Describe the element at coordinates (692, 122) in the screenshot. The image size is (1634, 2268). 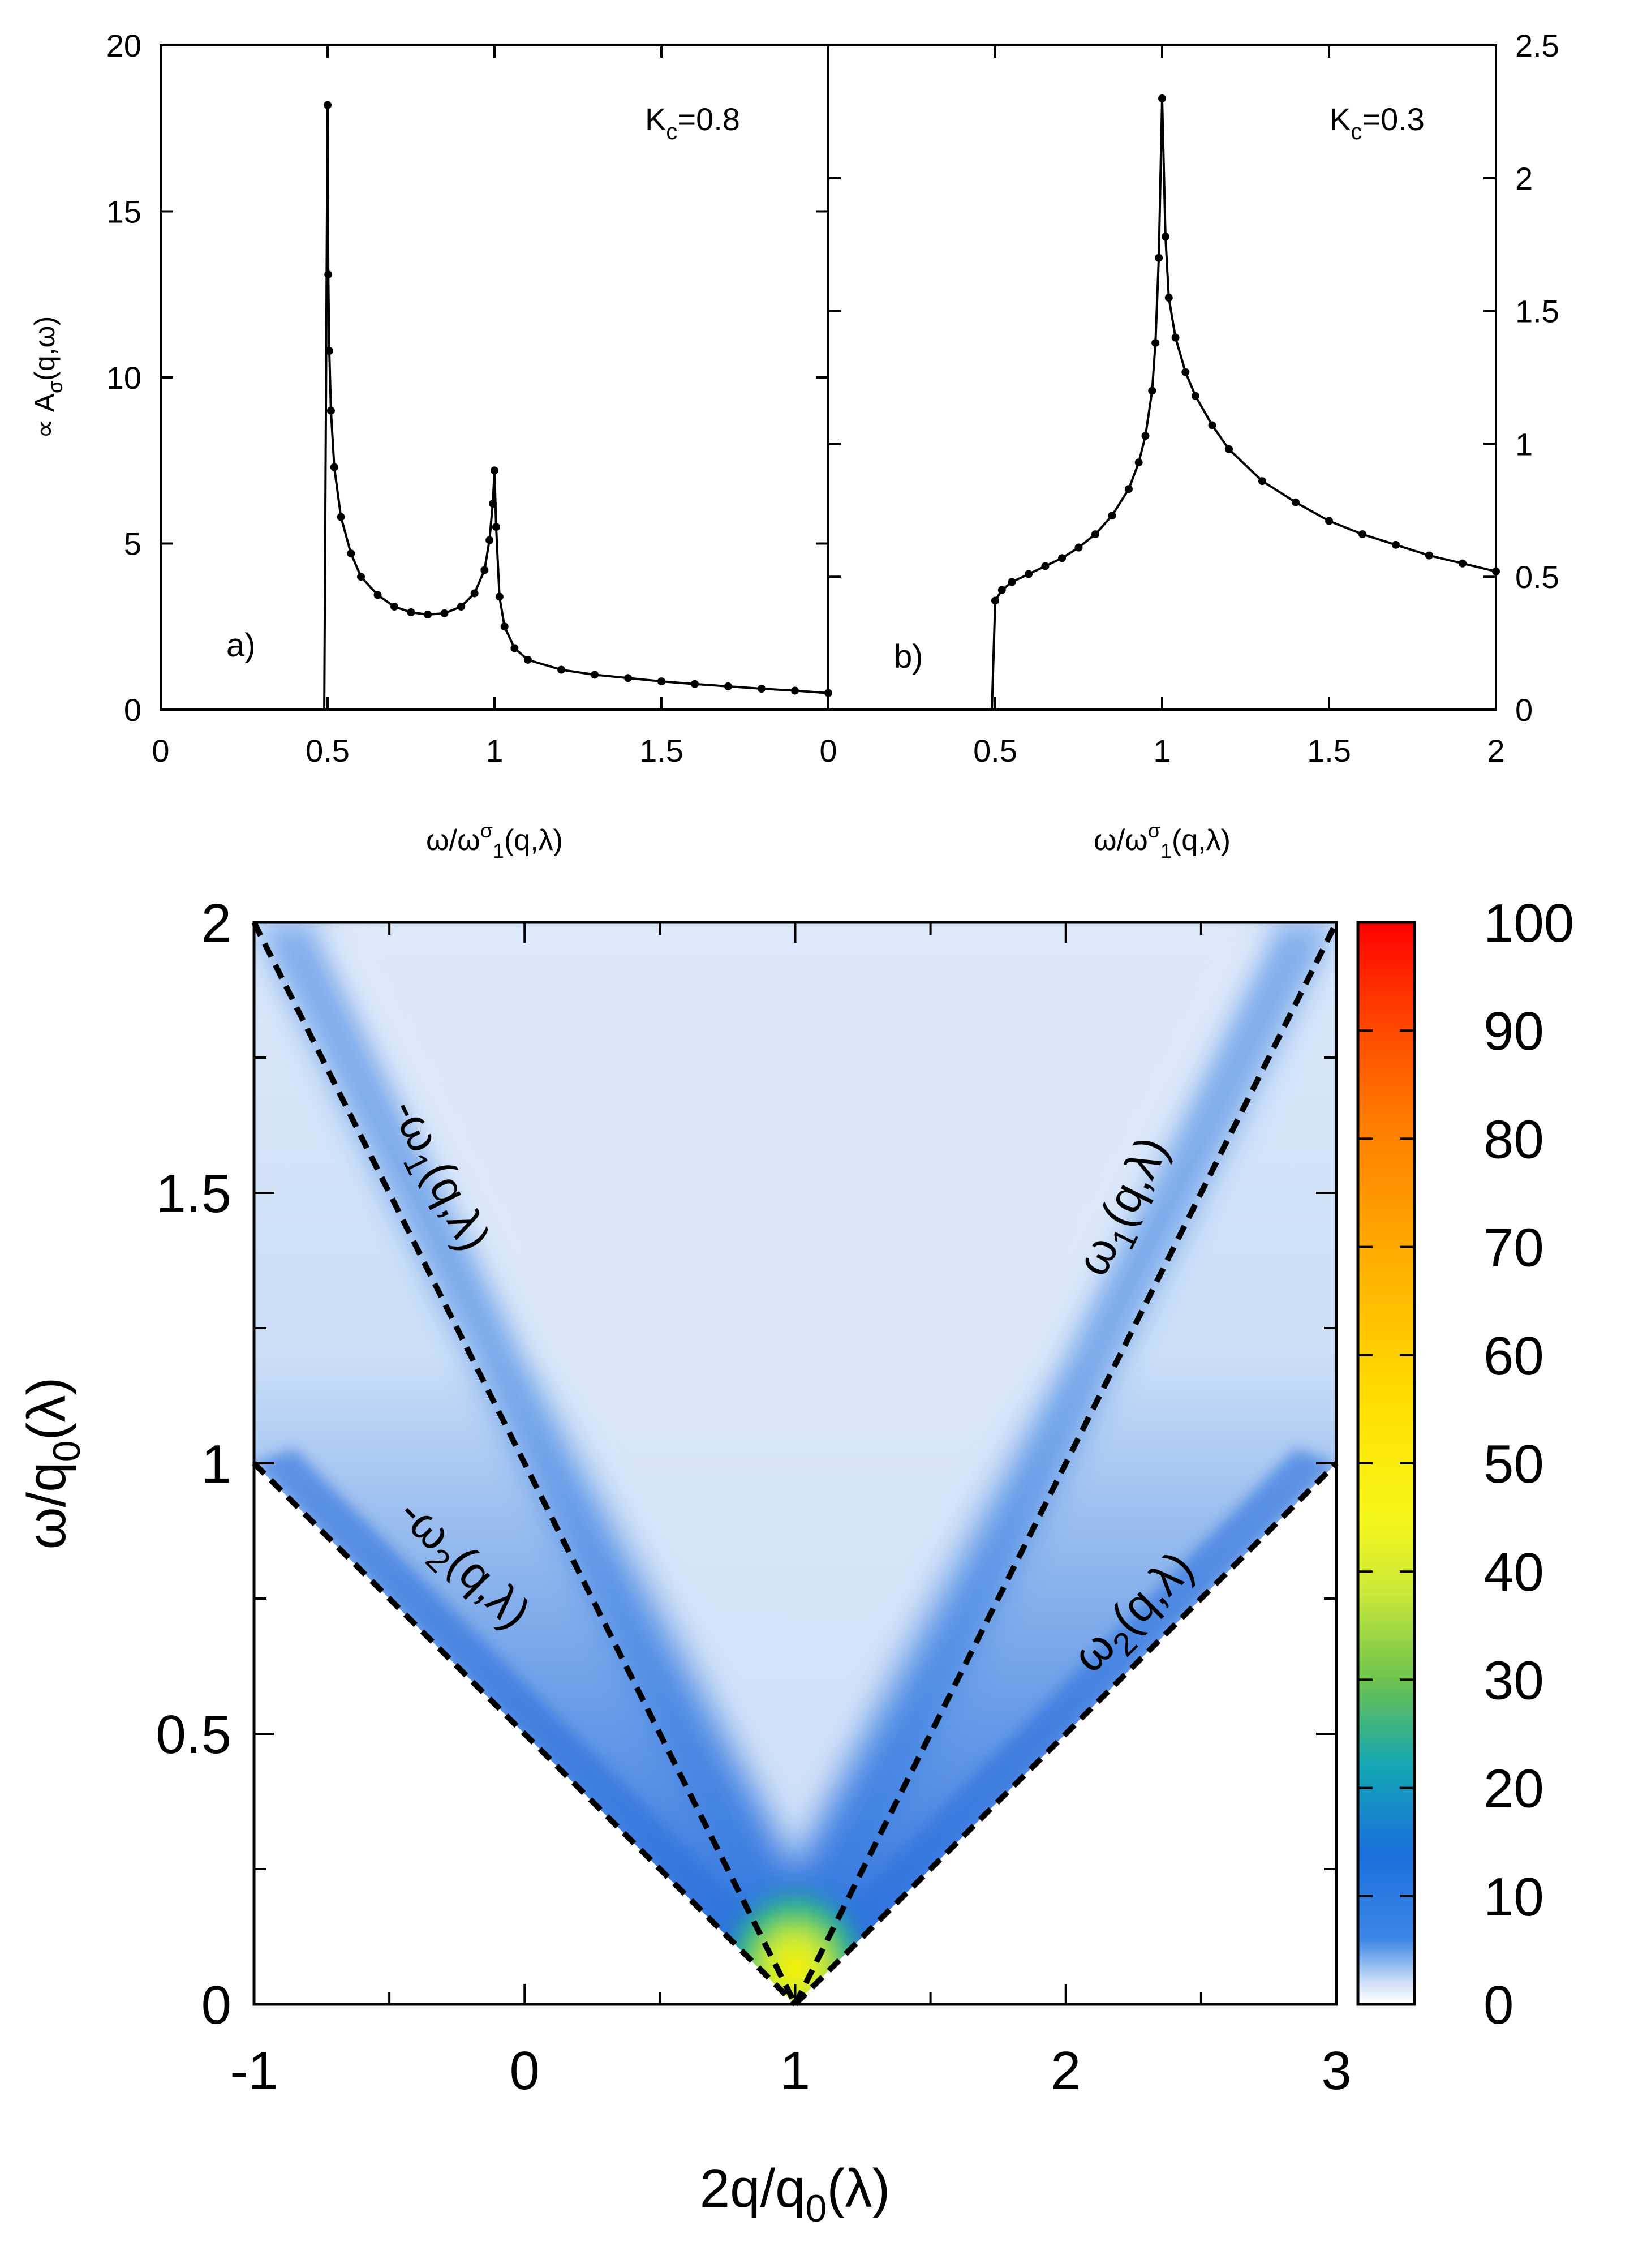
I see `panel-a-kc-annotation: Kc=0.8` at that location.